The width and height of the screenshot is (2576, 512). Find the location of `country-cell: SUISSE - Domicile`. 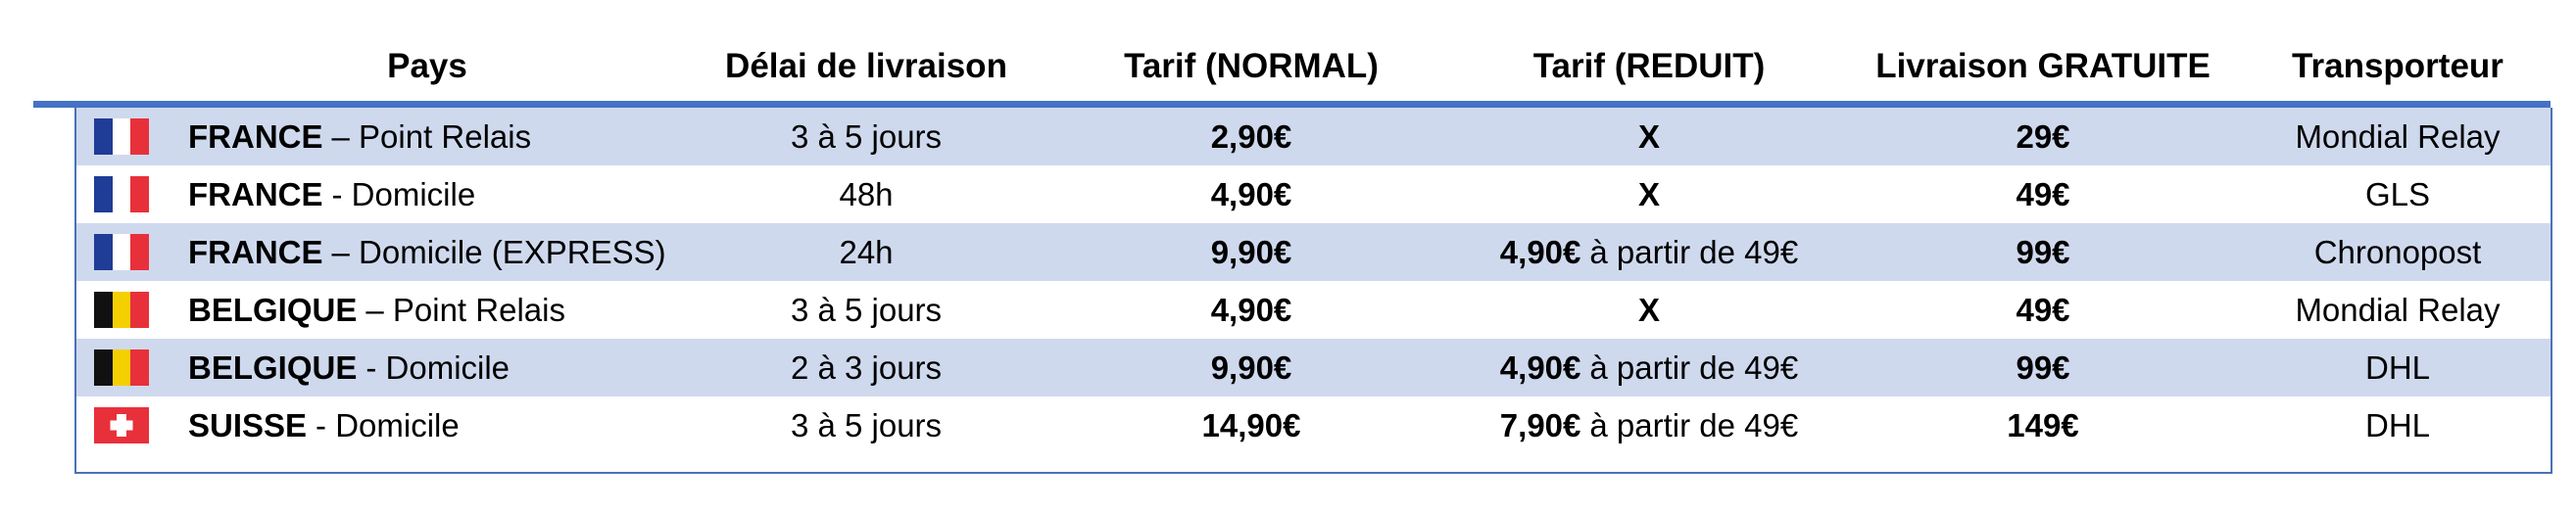

country-cell: SUISSE - Domicile is located at coordinates (324, 425).